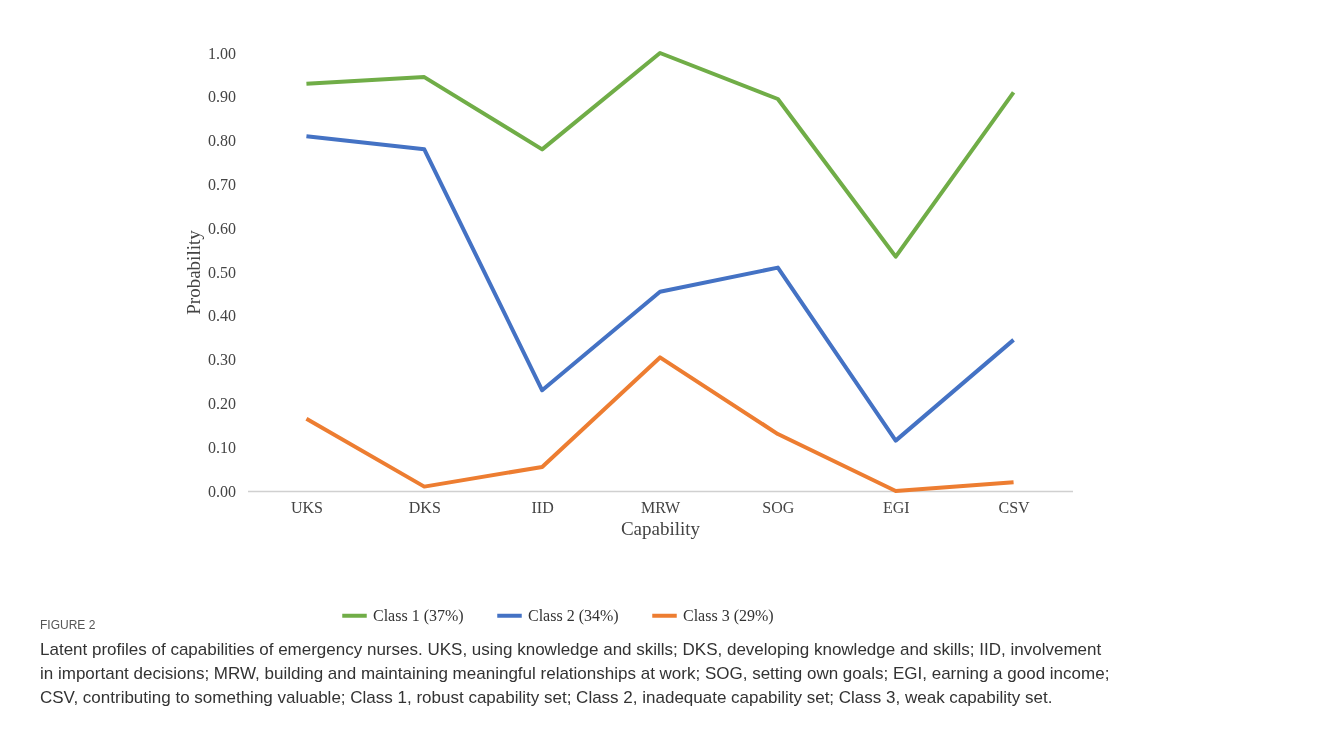 The height and width of the screenshot is (742, 1323). I want to click on y-tick-label: 0.10, so click(222, 447).